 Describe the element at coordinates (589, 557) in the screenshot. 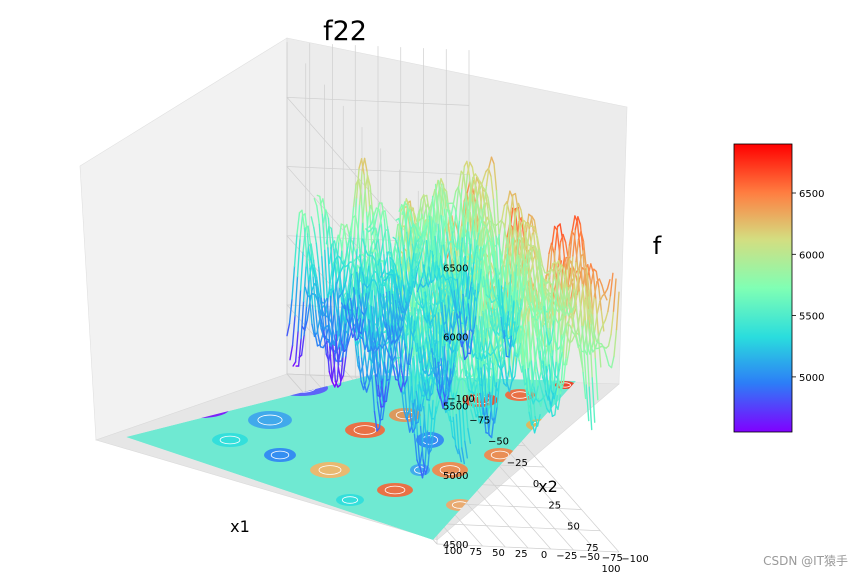

I see `y-tick-label: −50` at that location.